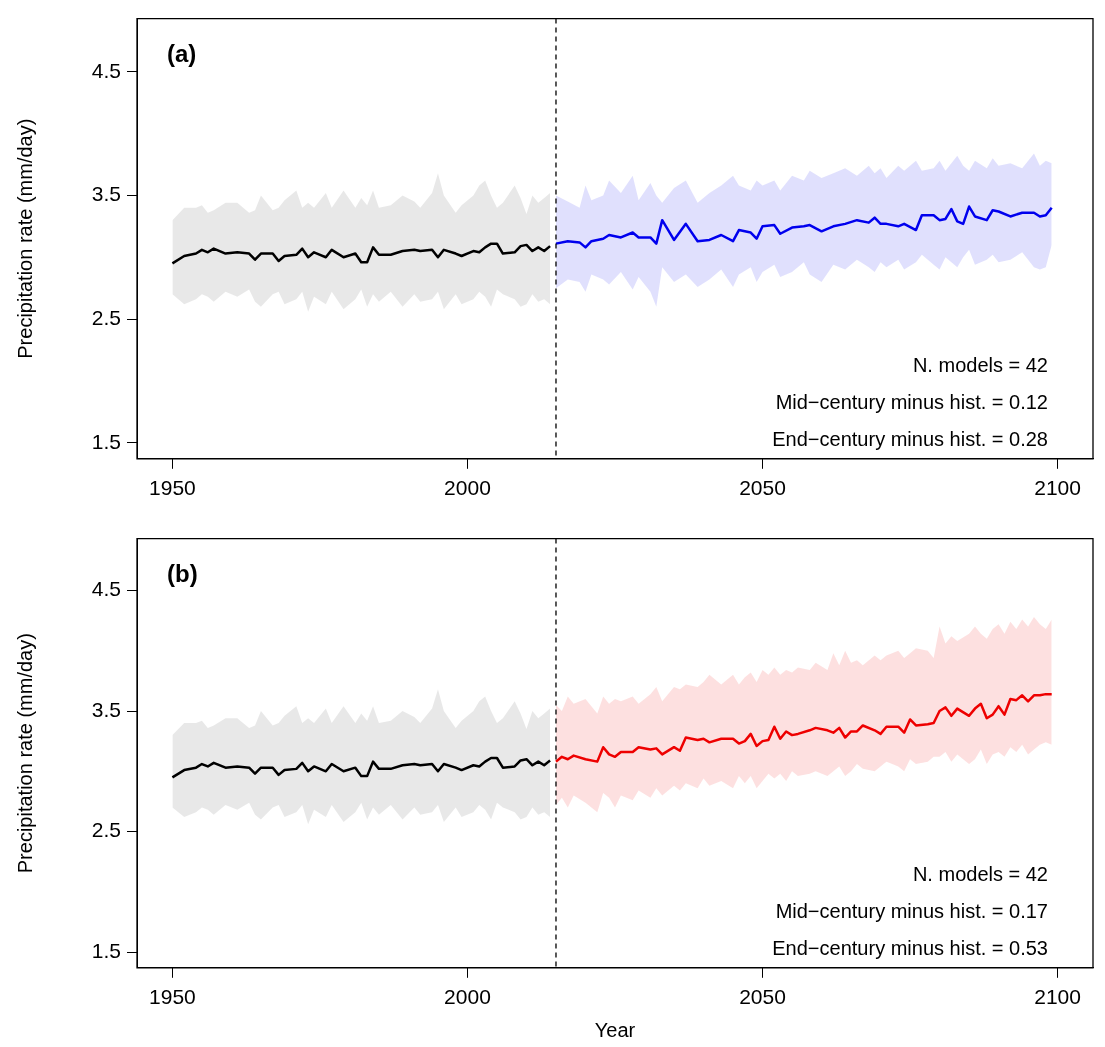  I want to click on annotation: Mid−century minus hist. = 0.17, so click(911, 911).